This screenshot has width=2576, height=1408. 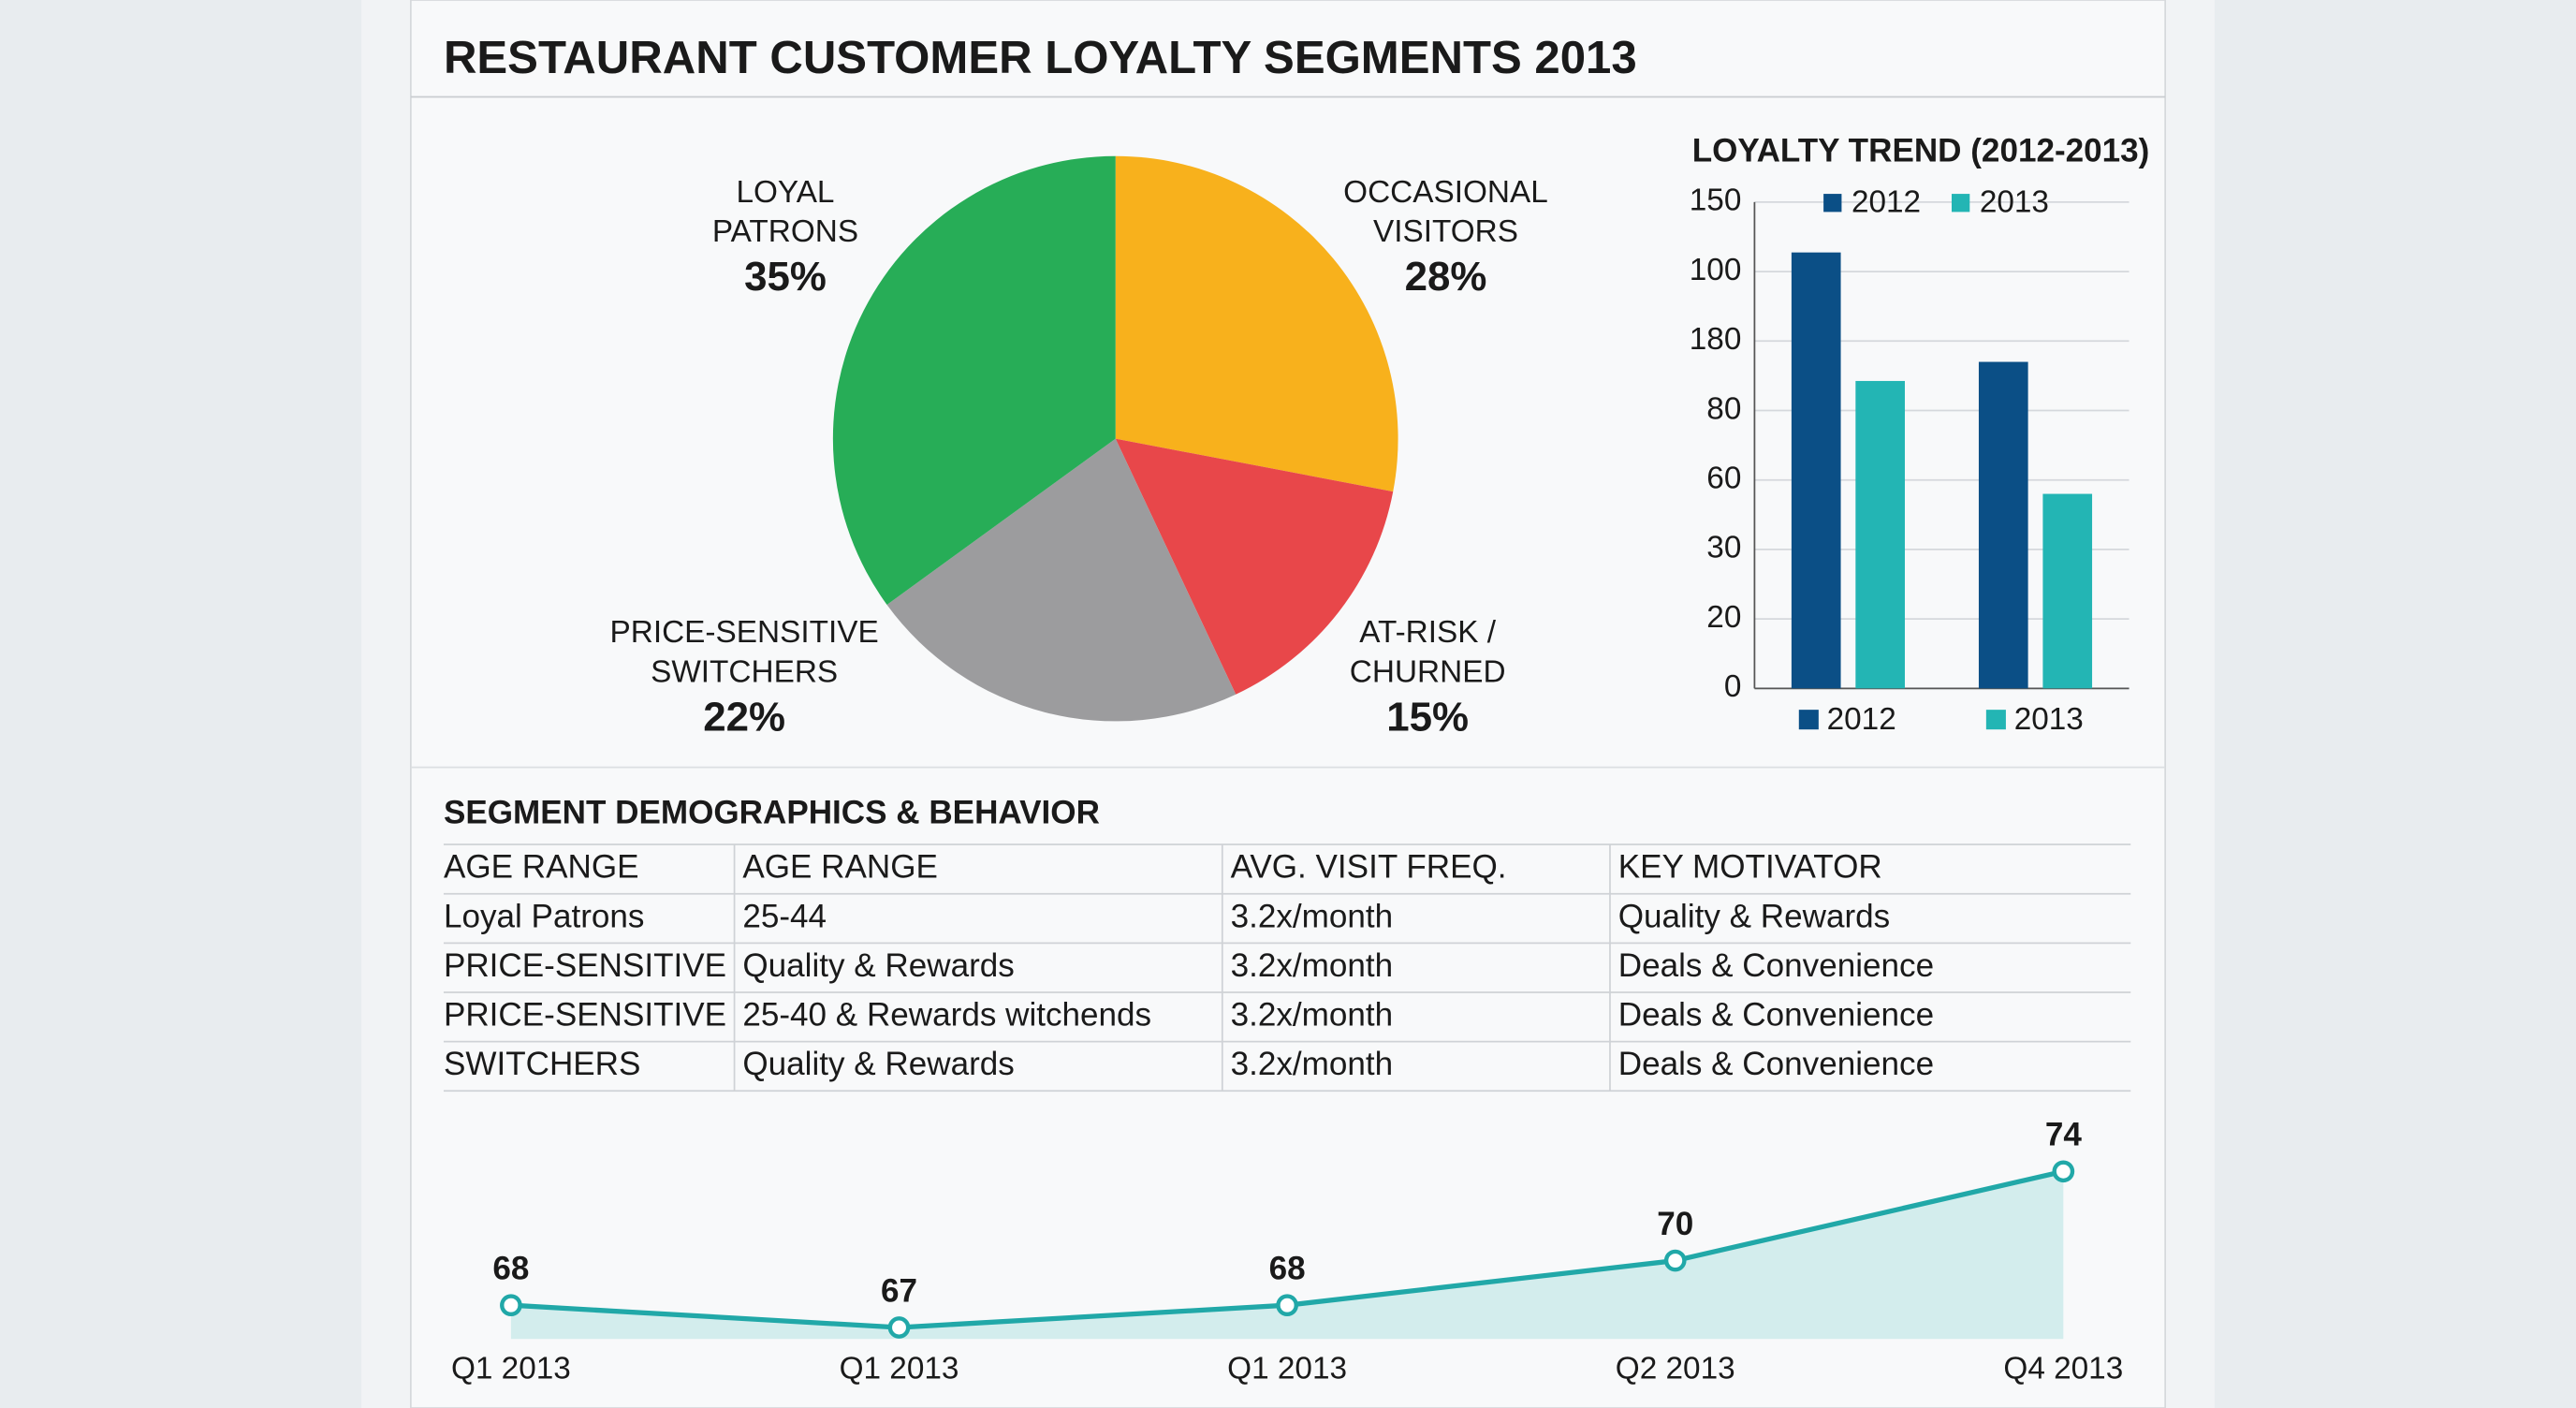 I want to click on y-tick-label: 60, so click(x=1724, y=479).